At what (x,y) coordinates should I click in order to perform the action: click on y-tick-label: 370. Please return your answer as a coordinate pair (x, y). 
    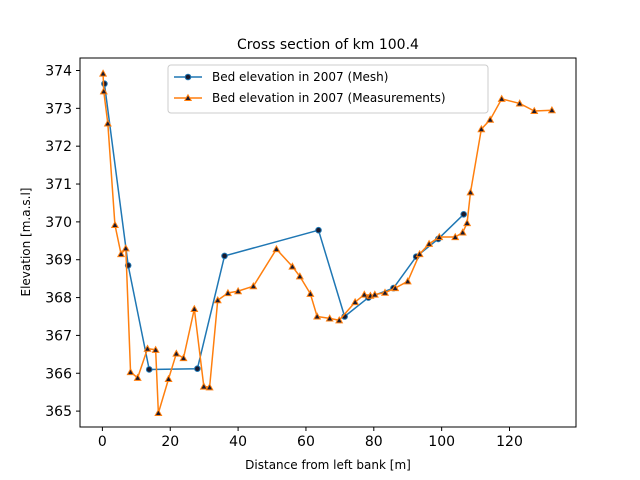
    Looking at the image, I should click on (58, 223).